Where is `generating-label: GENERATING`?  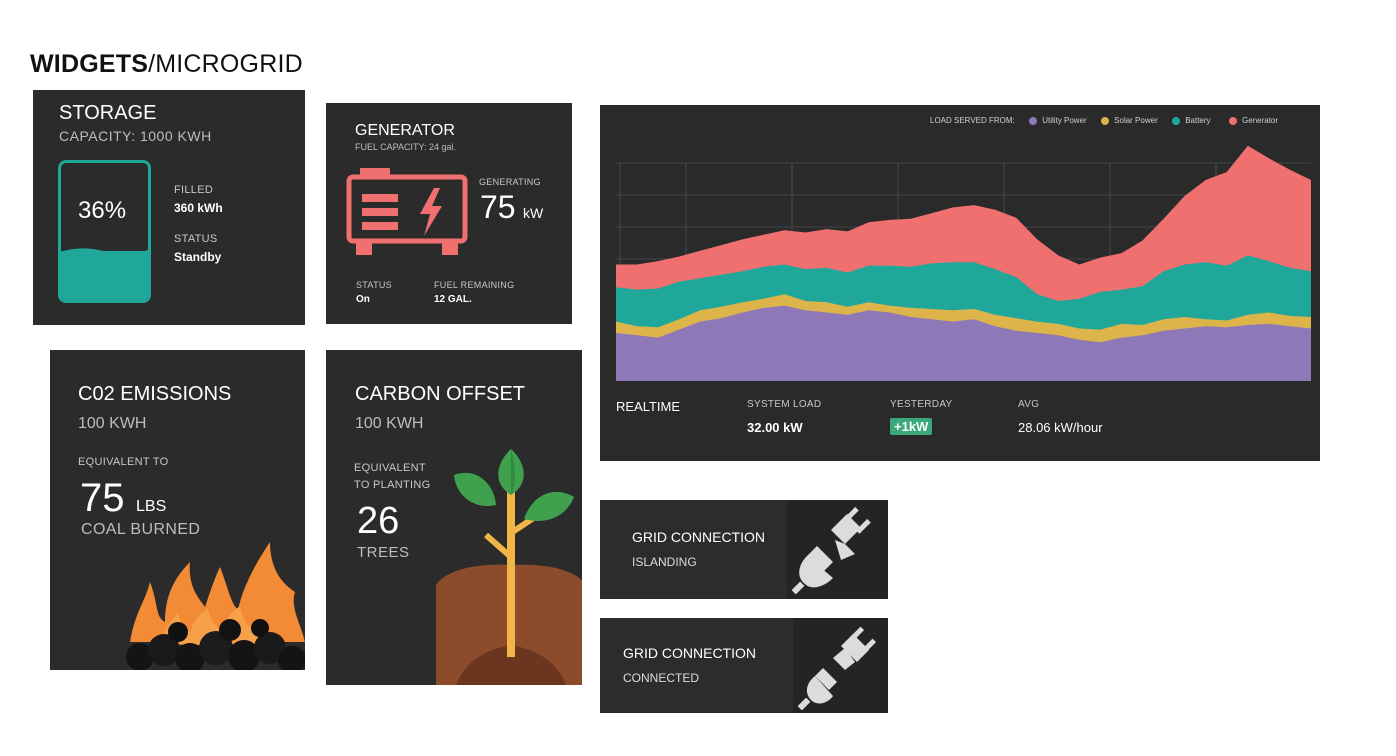
generating-label: GENERATING is located at coordinates (510, 182).